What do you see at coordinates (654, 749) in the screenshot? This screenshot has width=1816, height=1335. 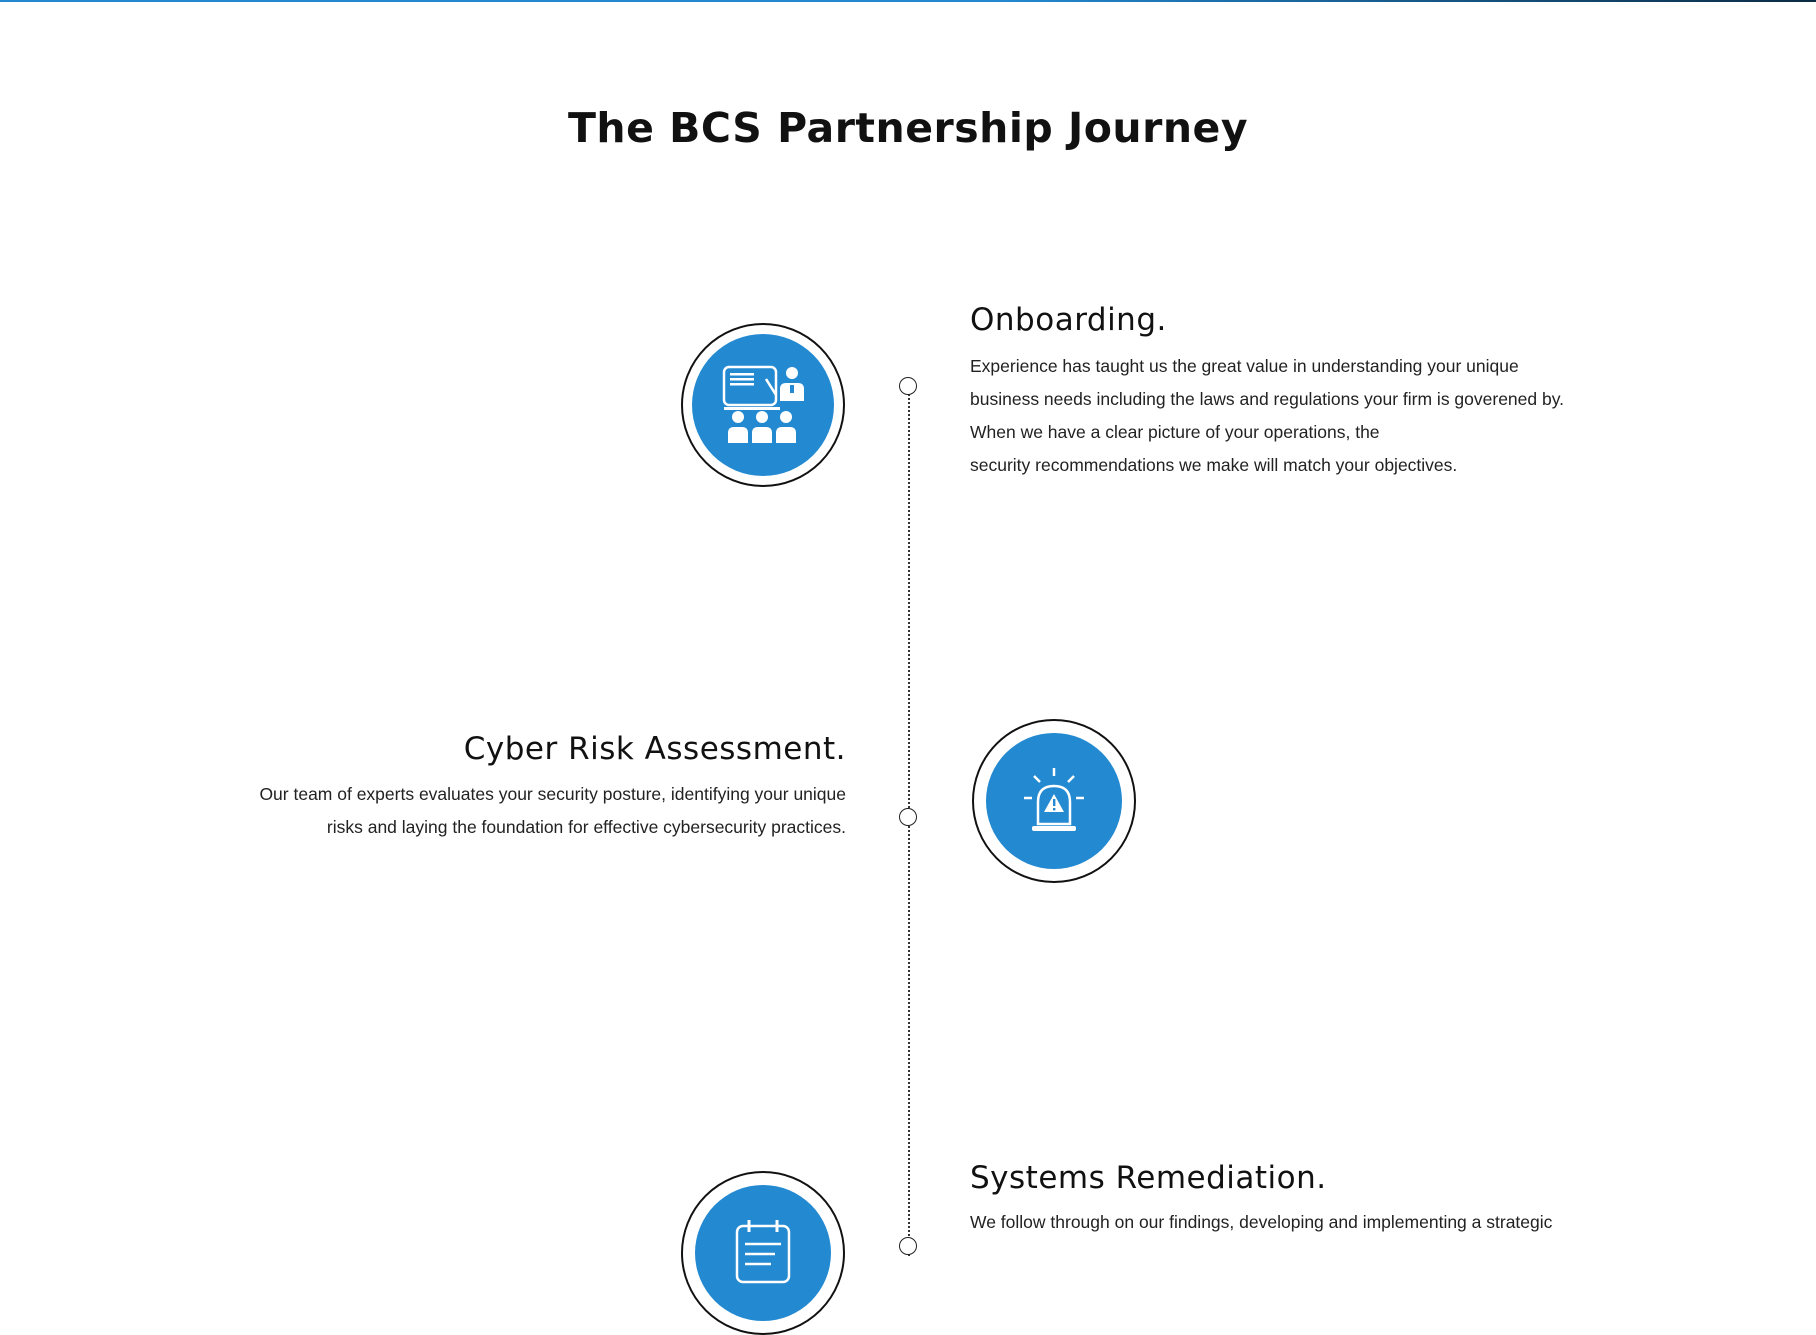 I see `step-title-cyber-risk-assessment: Cyber Risk Assessment.` at bounding box center [654, 749].